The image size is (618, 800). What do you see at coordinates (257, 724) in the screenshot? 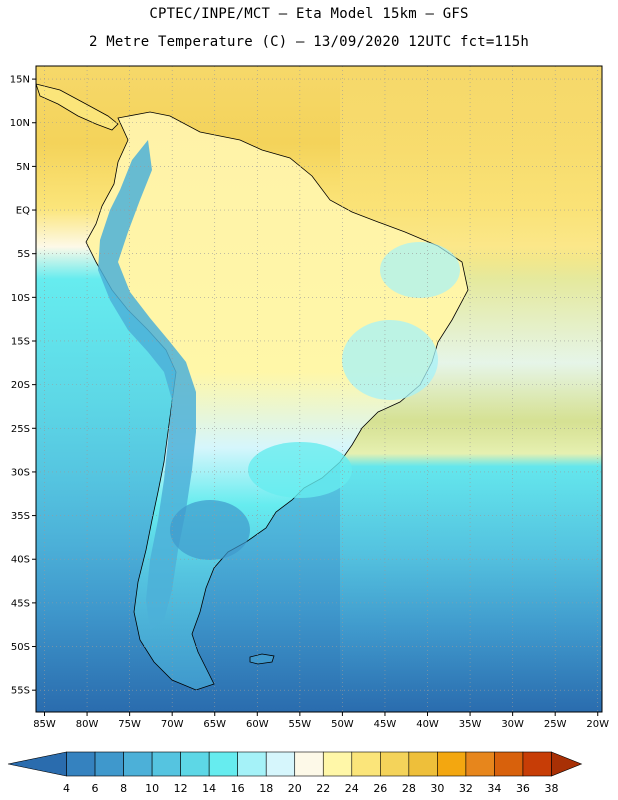
I see `lon-label: 60W` at bounding box center [257, 724].